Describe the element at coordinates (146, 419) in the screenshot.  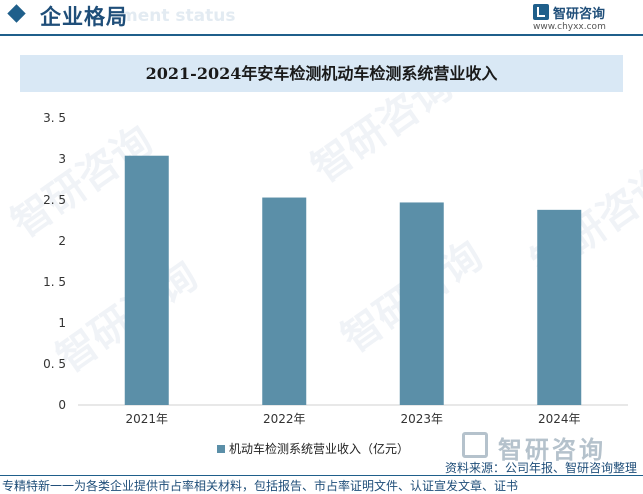
I see `x-tick-label: 2021年` at that location.